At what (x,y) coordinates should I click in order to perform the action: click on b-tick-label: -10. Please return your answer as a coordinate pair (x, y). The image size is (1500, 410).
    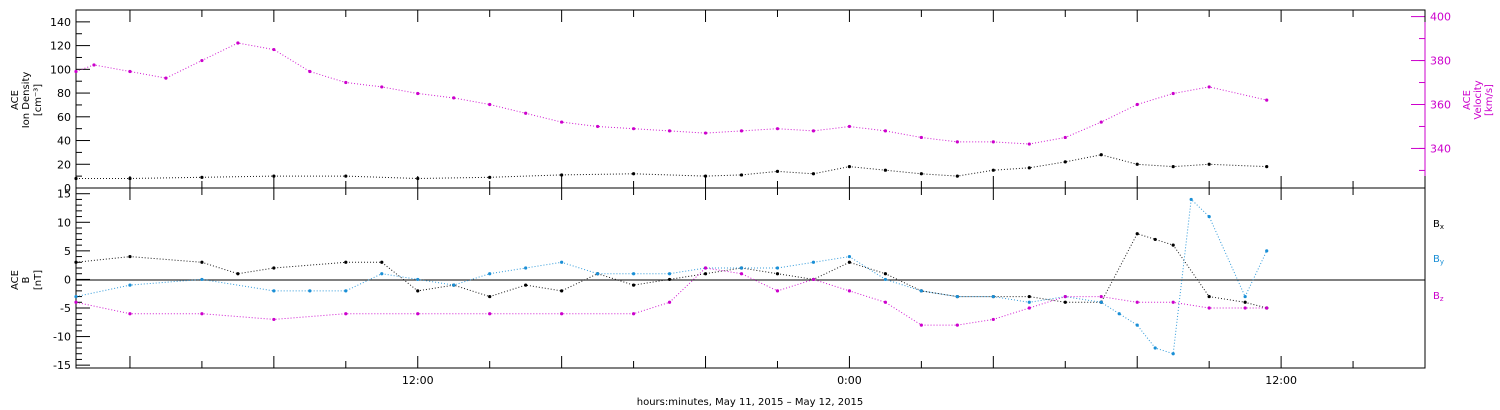
    Looking at the image, I should click on (62, 337).